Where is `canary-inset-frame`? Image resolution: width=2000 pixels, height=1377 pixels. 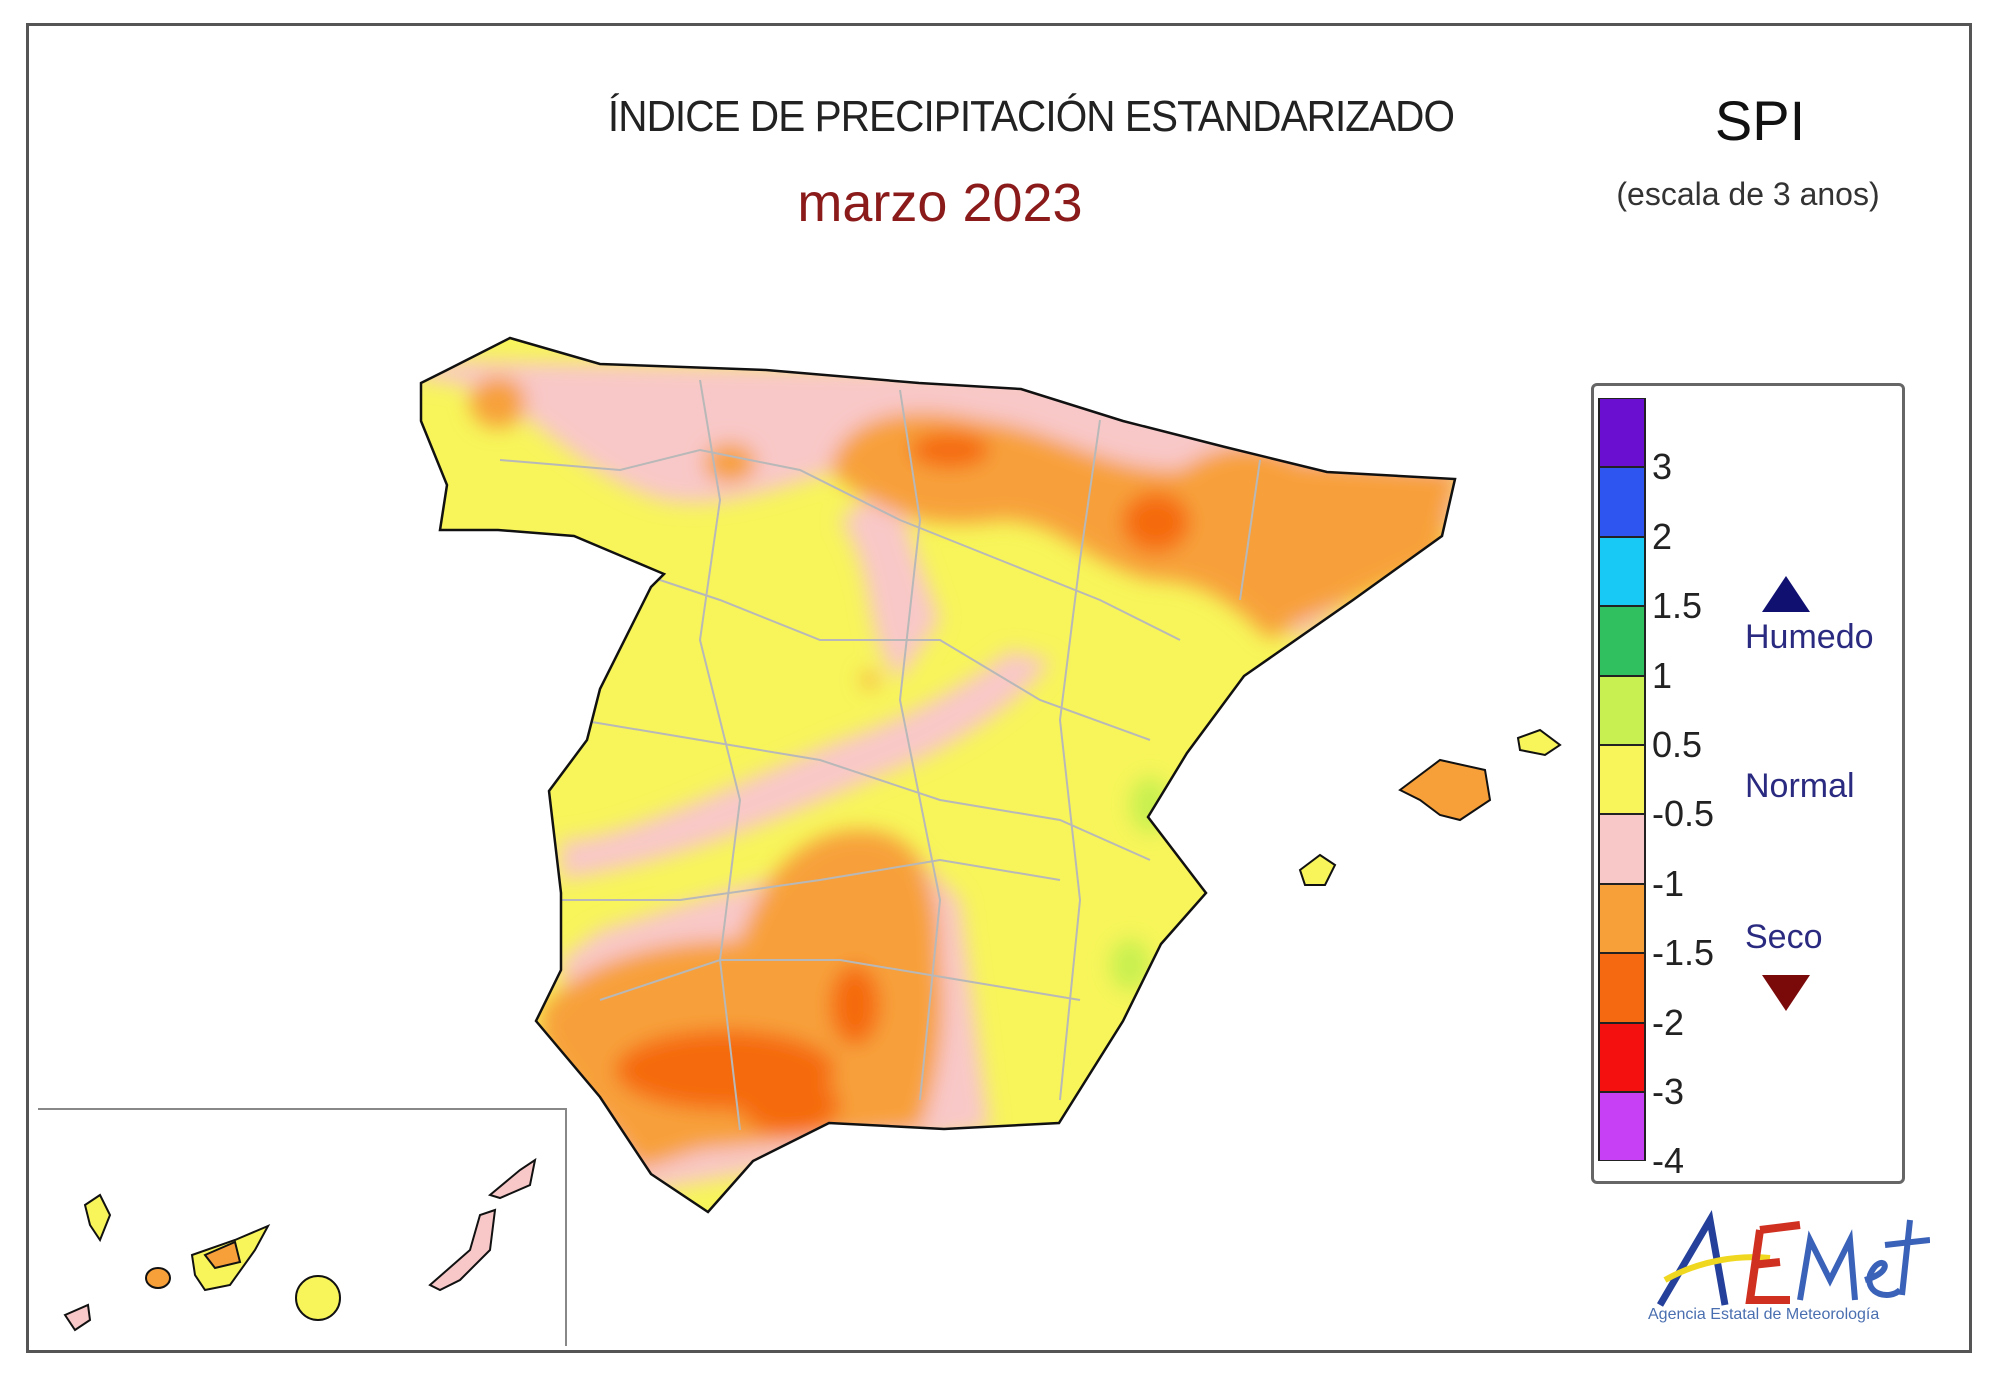
canary-inset-frame is located at coordinates (302, 1227).